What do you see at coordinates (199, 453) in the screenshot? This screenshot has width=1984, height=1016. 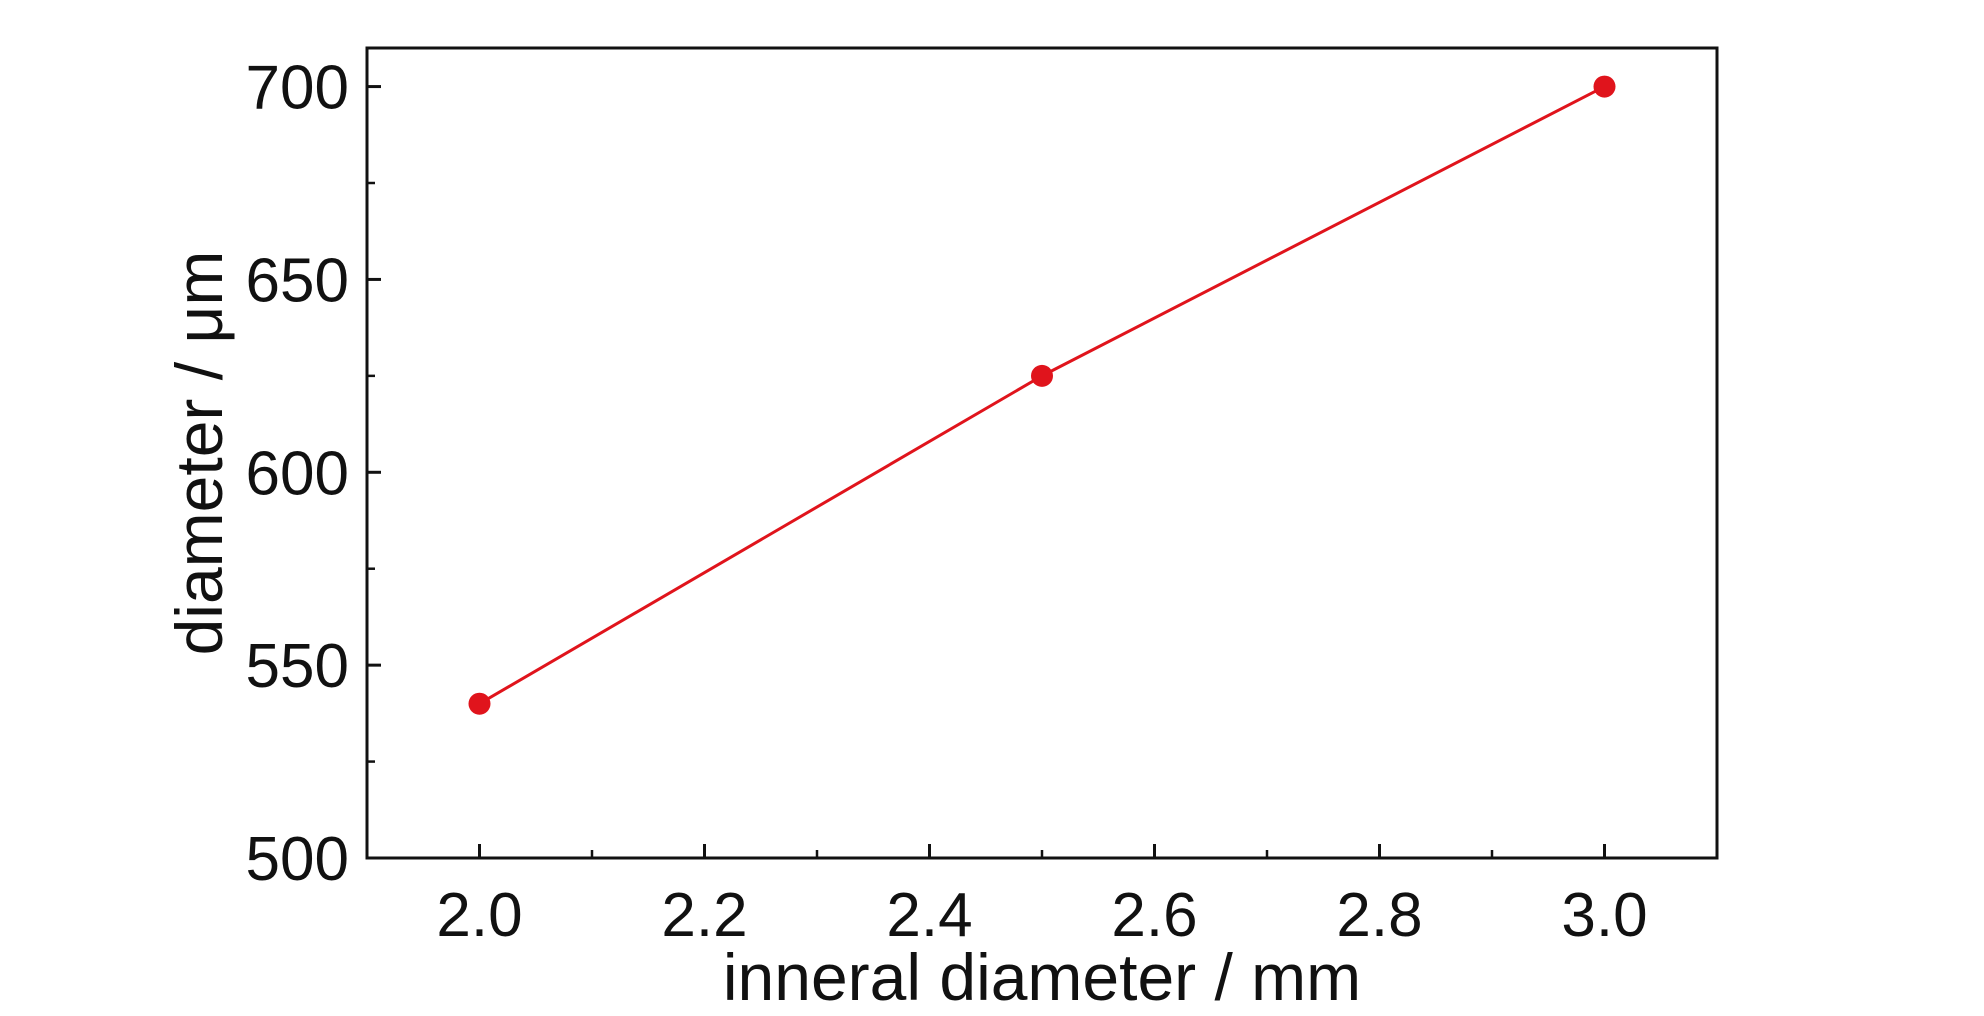 I see `y-axis-label: diameter / μm` at bounding box center [199, 453].